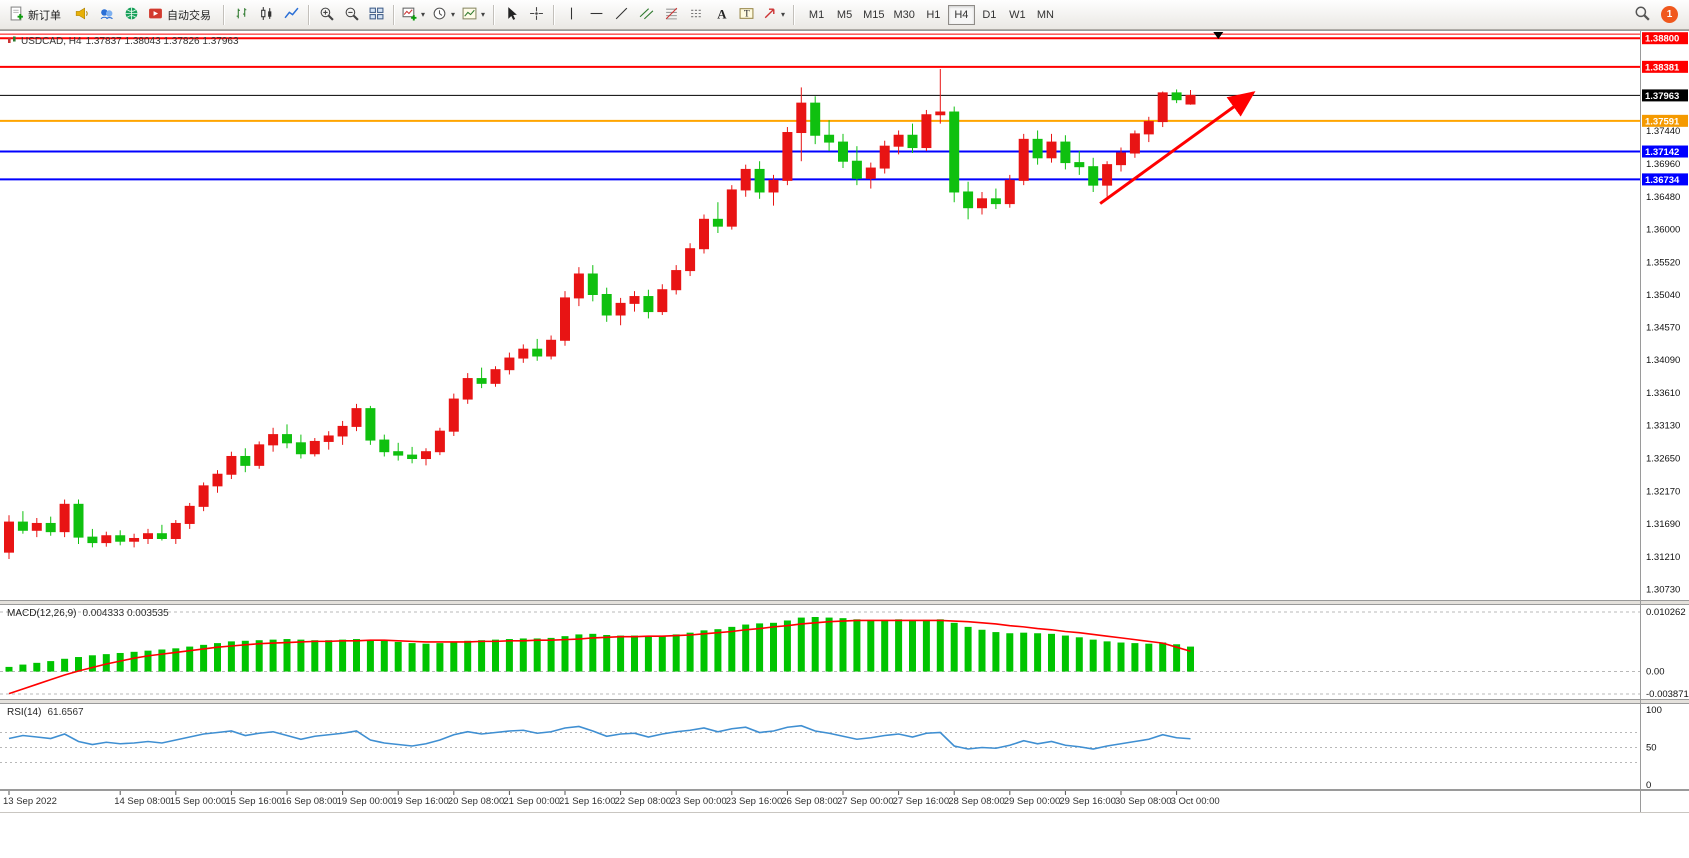 The height and width of the screenshot is (858, 1689). I want to click on template-icon, so click(469, 15).